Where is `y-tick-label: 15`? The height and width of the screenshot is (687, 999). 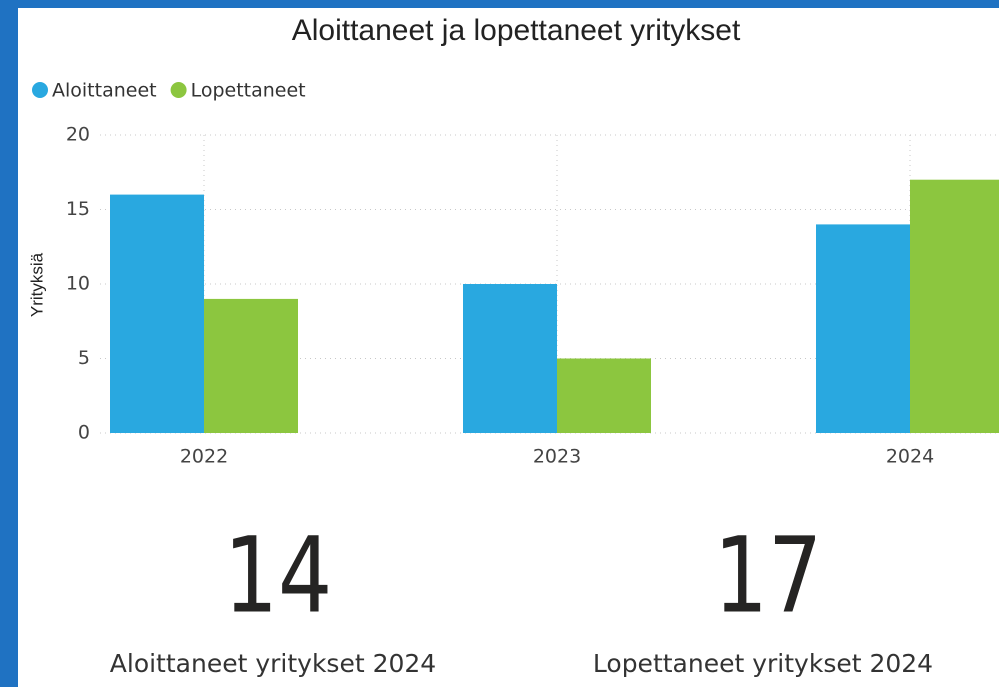 y-tick-label: 15 is located at coordinates (78, 209).